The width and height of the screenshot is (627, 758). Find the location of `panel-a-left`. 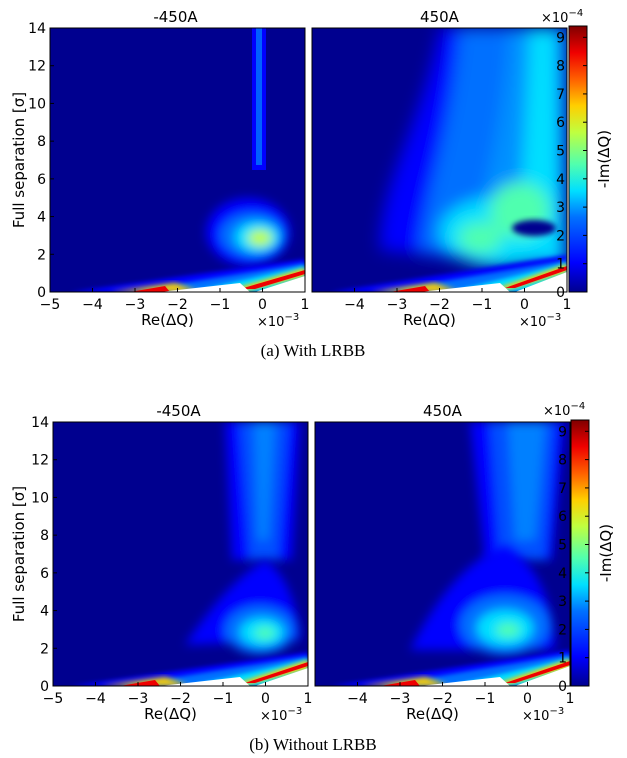

panel-a-left is located at coordinates (177, 160).